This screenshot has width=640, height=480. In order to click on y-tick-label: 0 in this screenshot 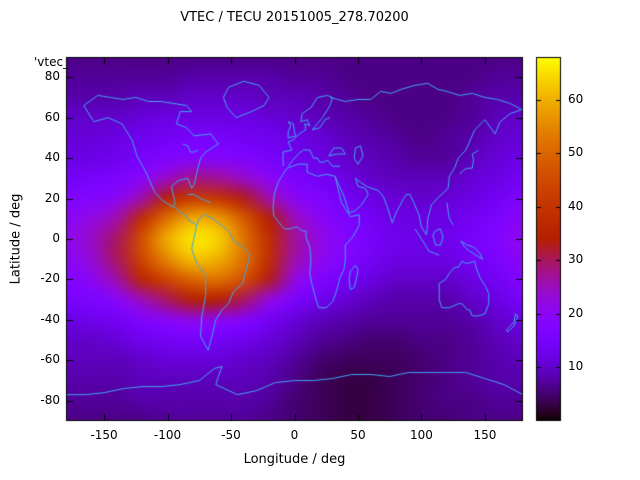, I will do `click(56, 238)`.